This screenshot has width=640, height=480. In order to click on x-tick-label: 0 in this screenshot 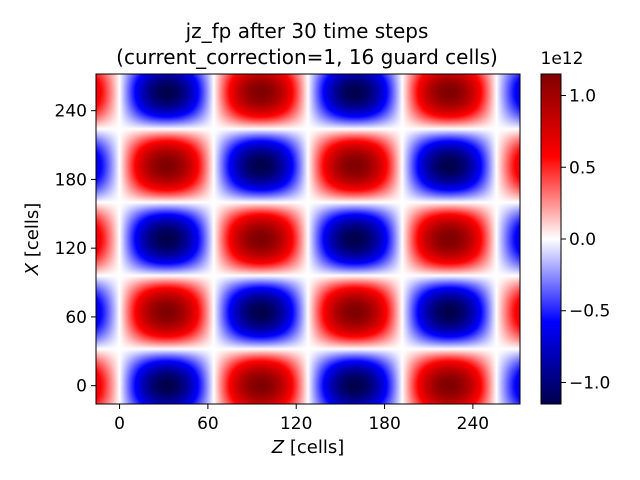, I will do `click(119, 424)`.